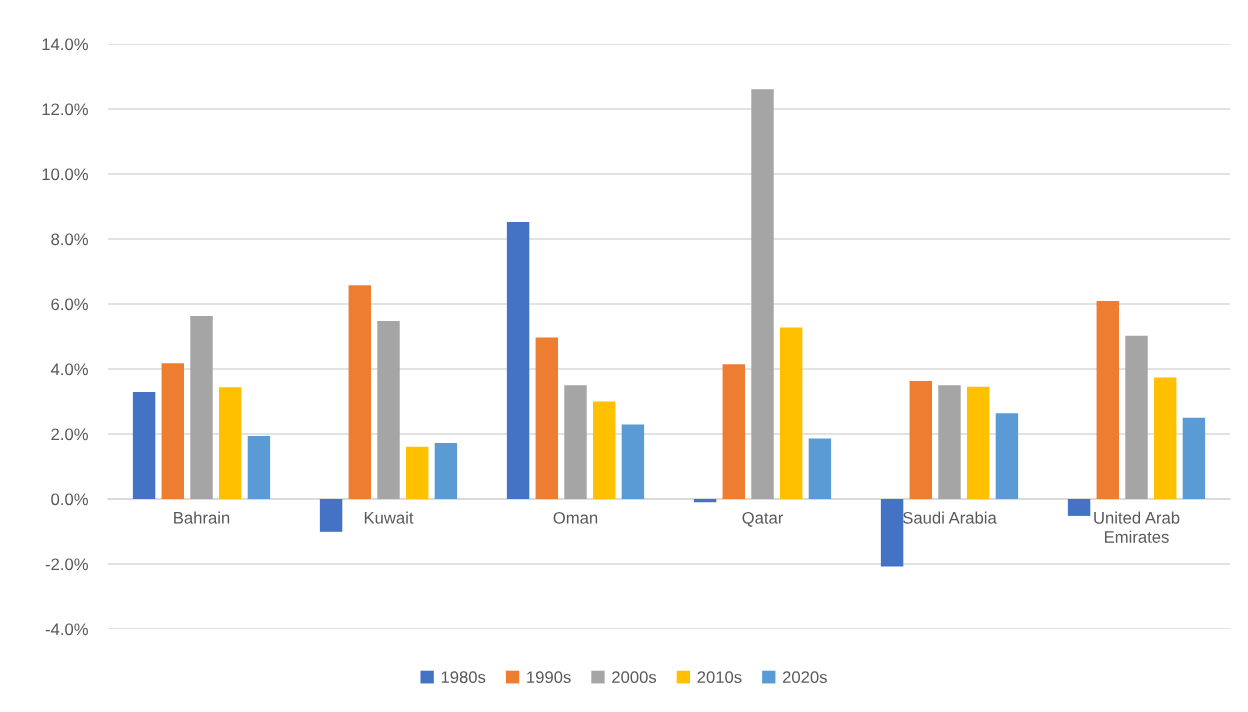 Image resolution: width=1248 pixels, height=712 pixels. I want to click on y-tick-label: 0.0%, so click(69, 499).